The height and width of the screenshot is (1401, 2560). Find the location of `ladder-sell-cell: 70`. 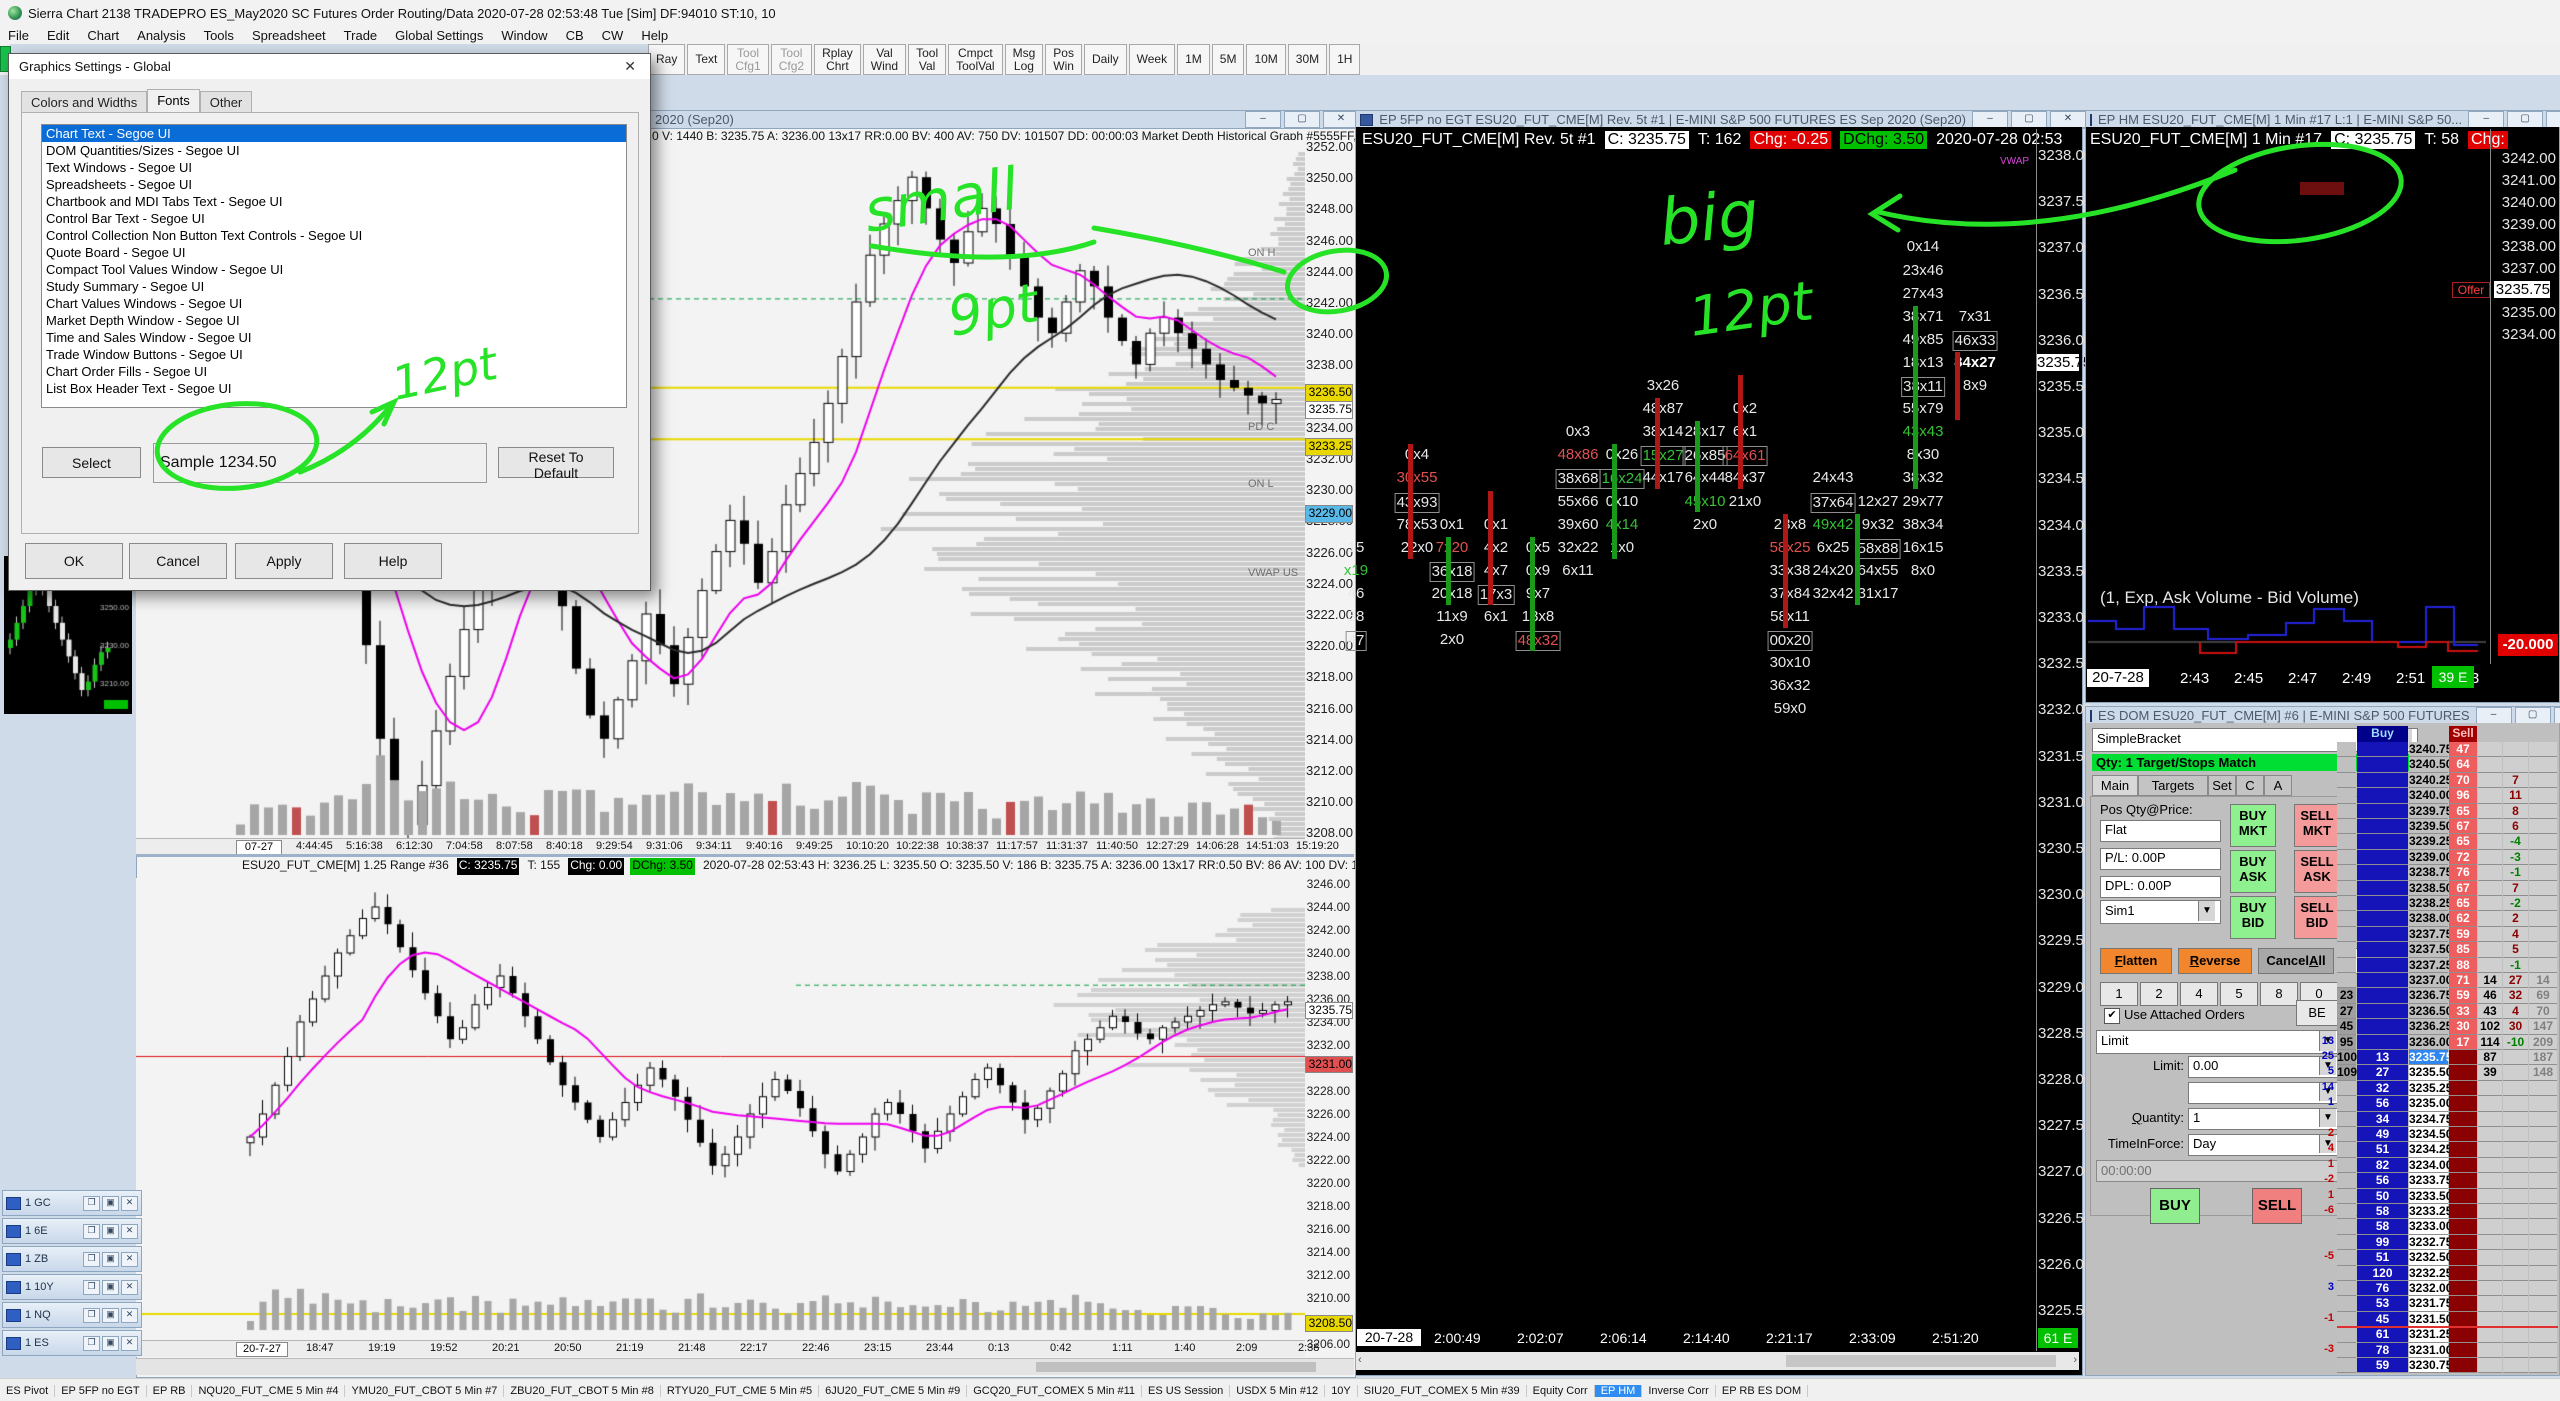

ladder-sell-cell: 70 is located at coordinates (2463, 780).